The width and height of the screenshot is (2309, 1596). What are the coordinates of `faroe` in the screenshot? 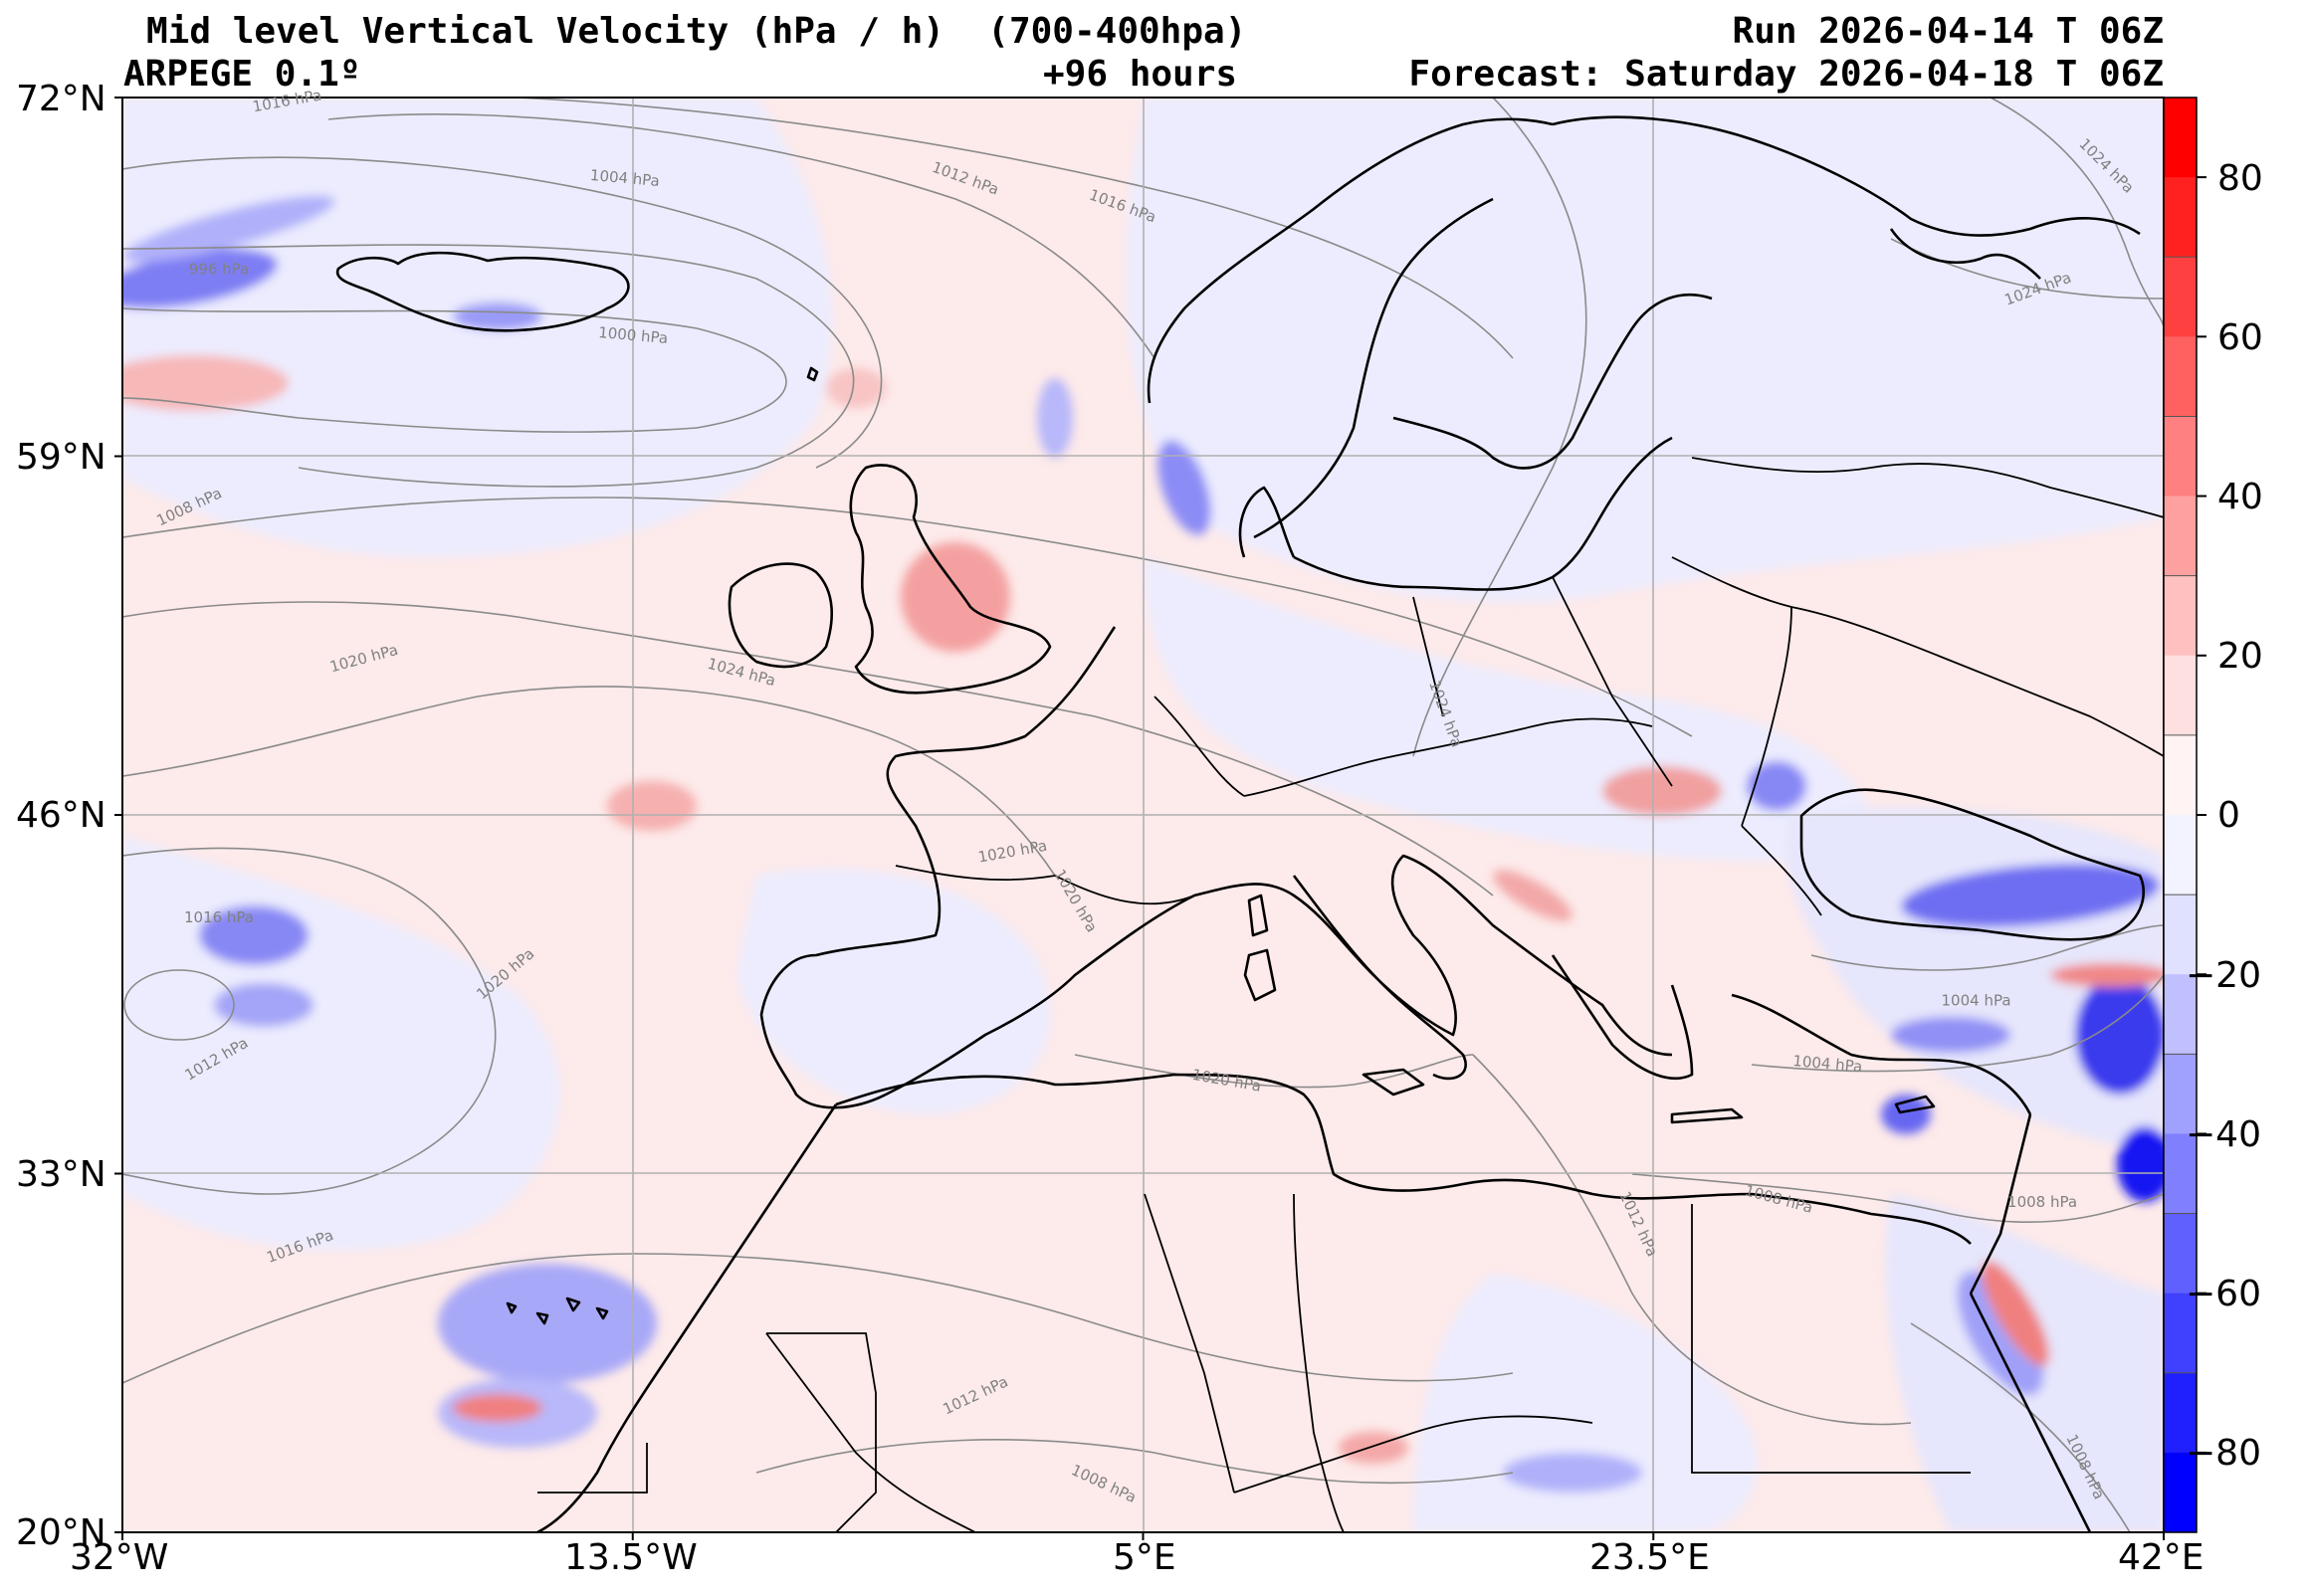 It's located at (813, 374).